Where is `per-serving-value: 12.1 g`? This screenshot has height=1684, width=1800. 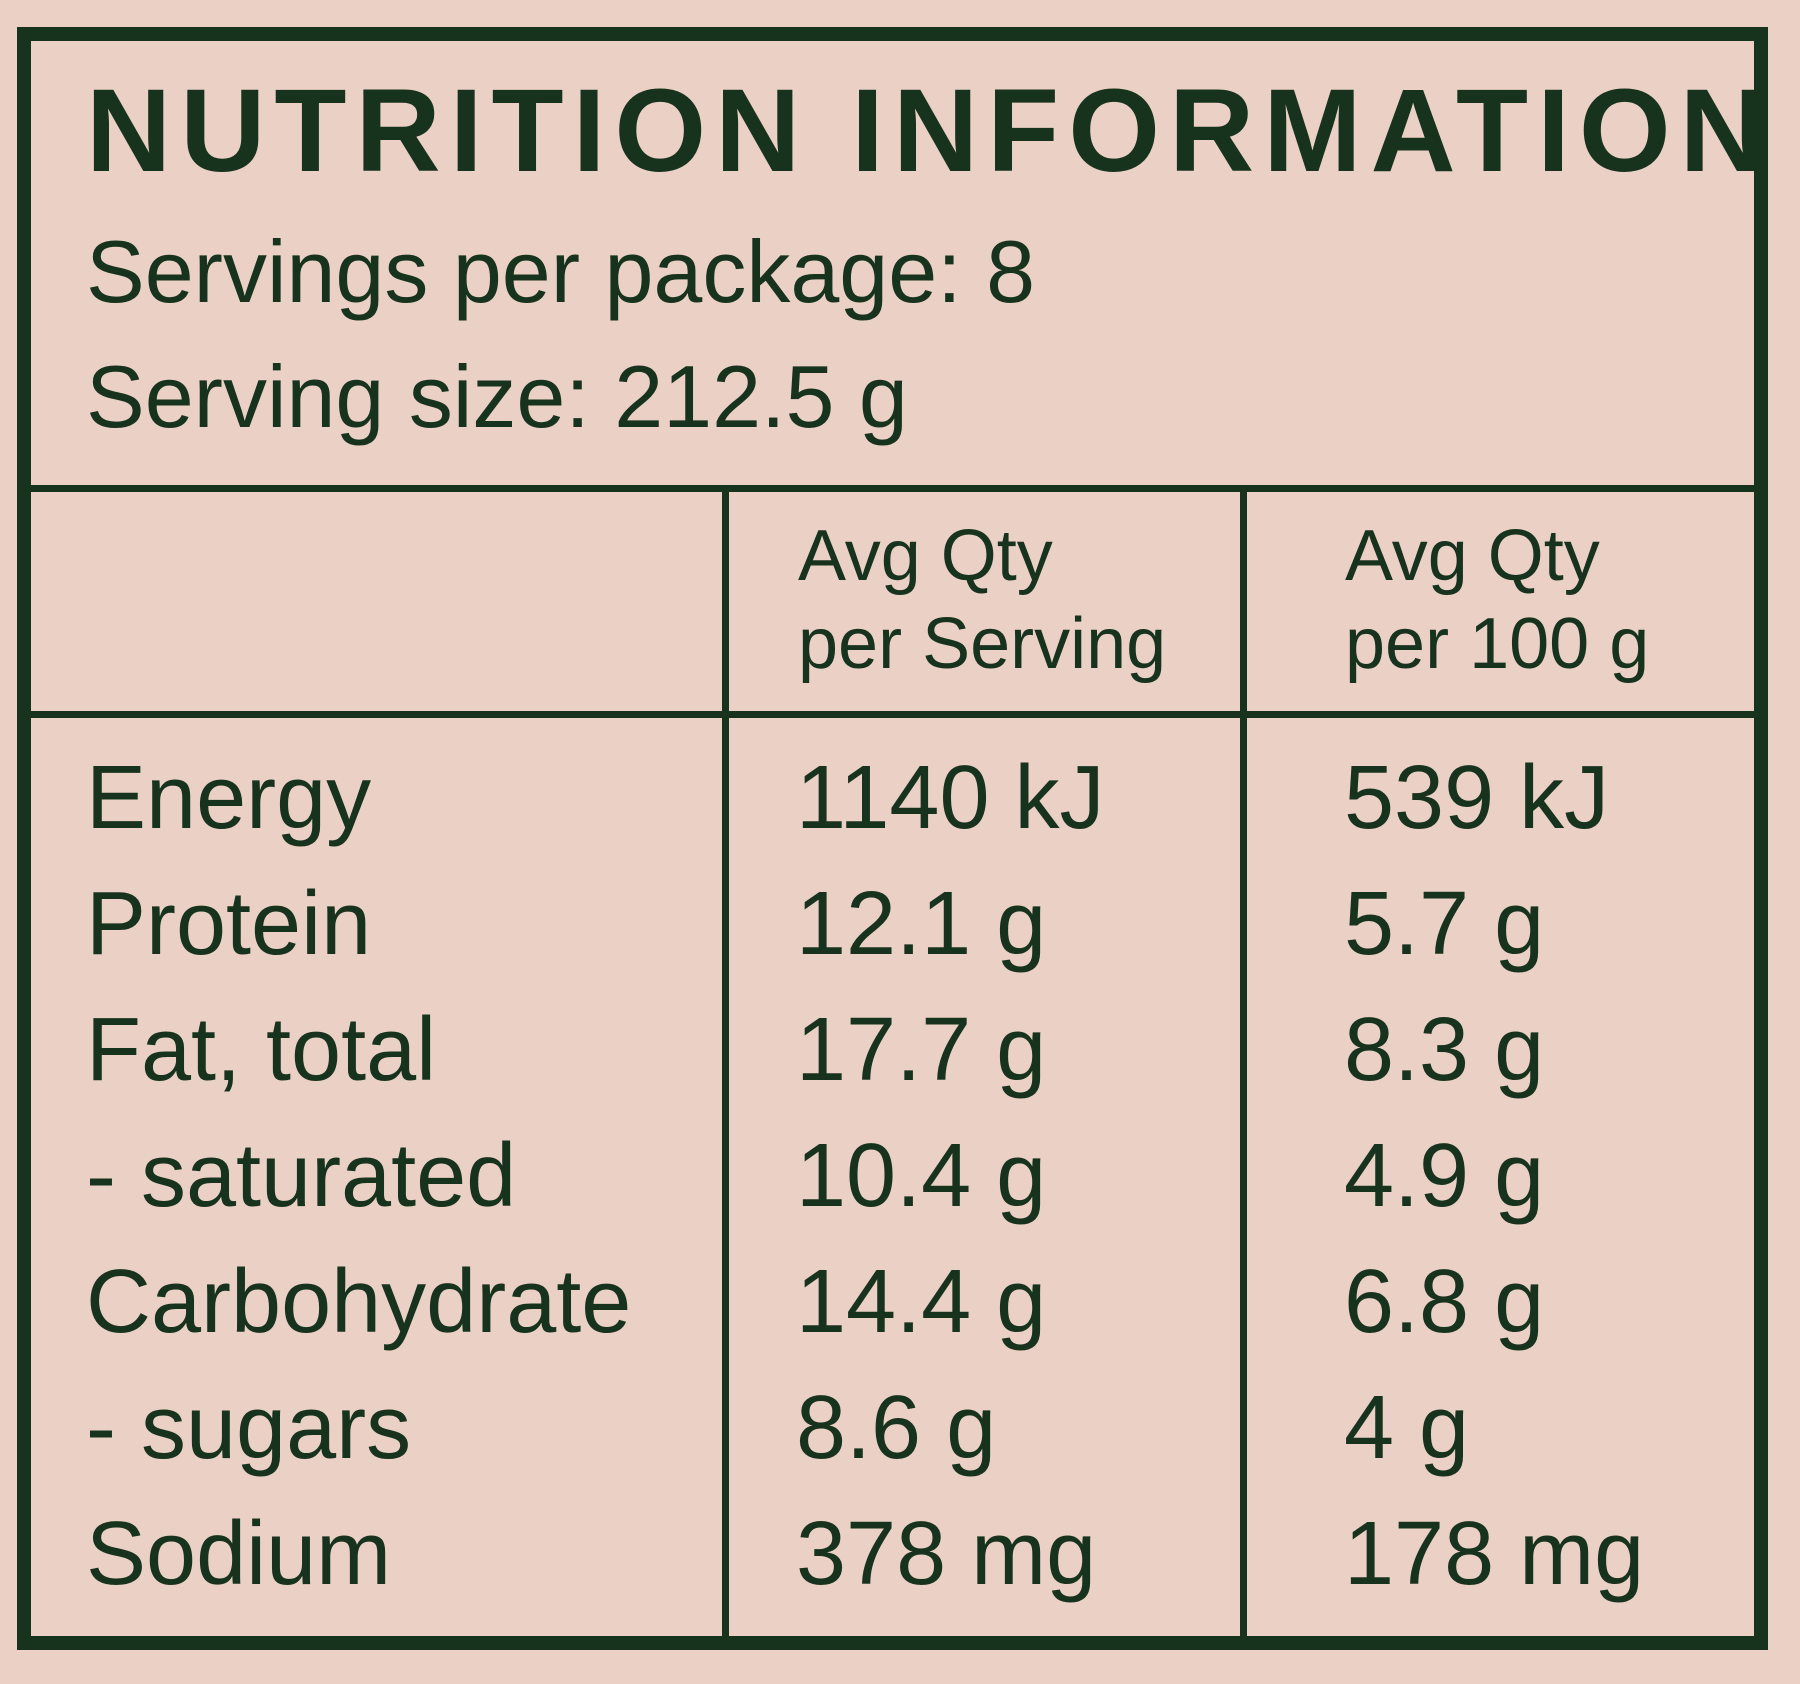
per-serving-value: 12.1 g is located at coordinates (921, 924).